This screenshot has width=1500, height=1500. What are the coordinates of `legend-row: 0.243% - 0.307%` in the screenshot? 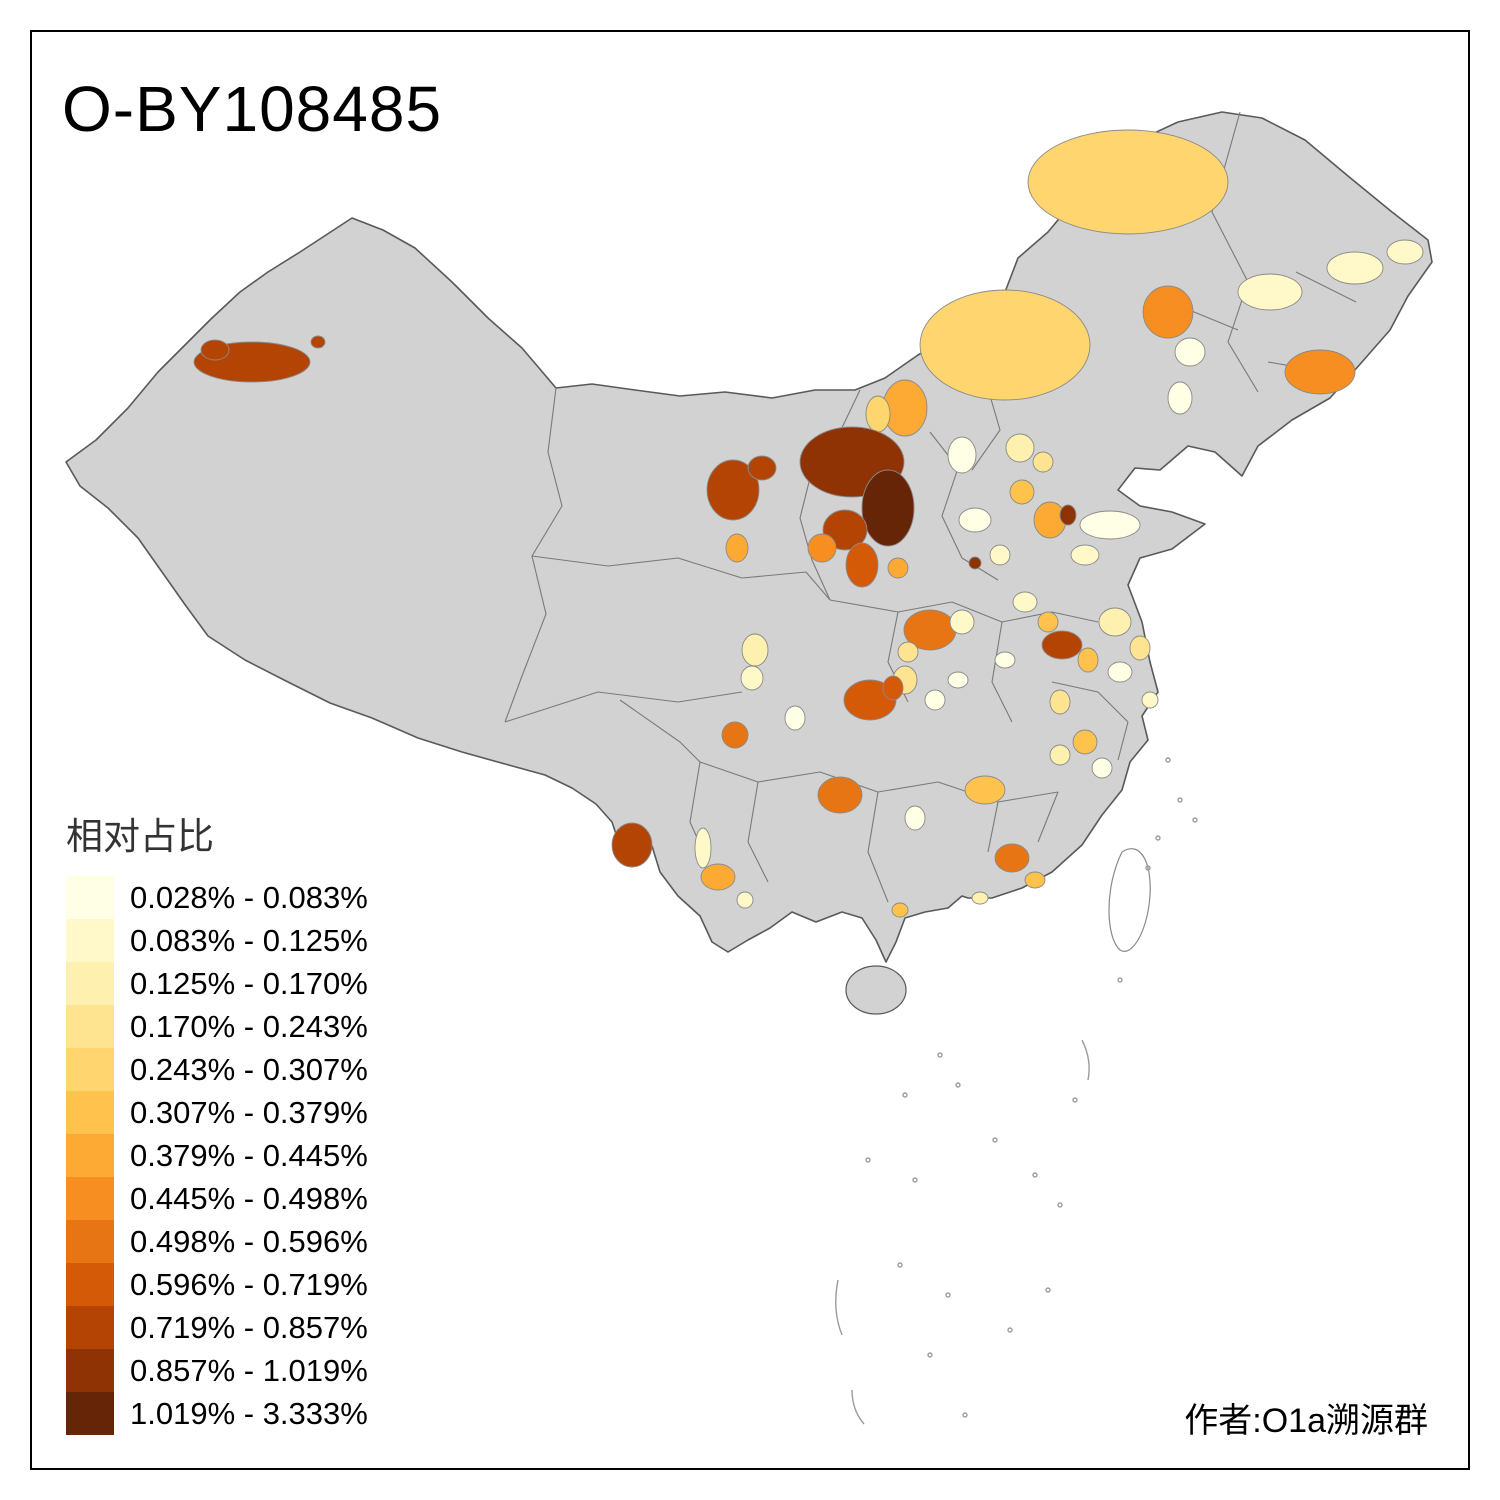 It's located at (217, 1069).